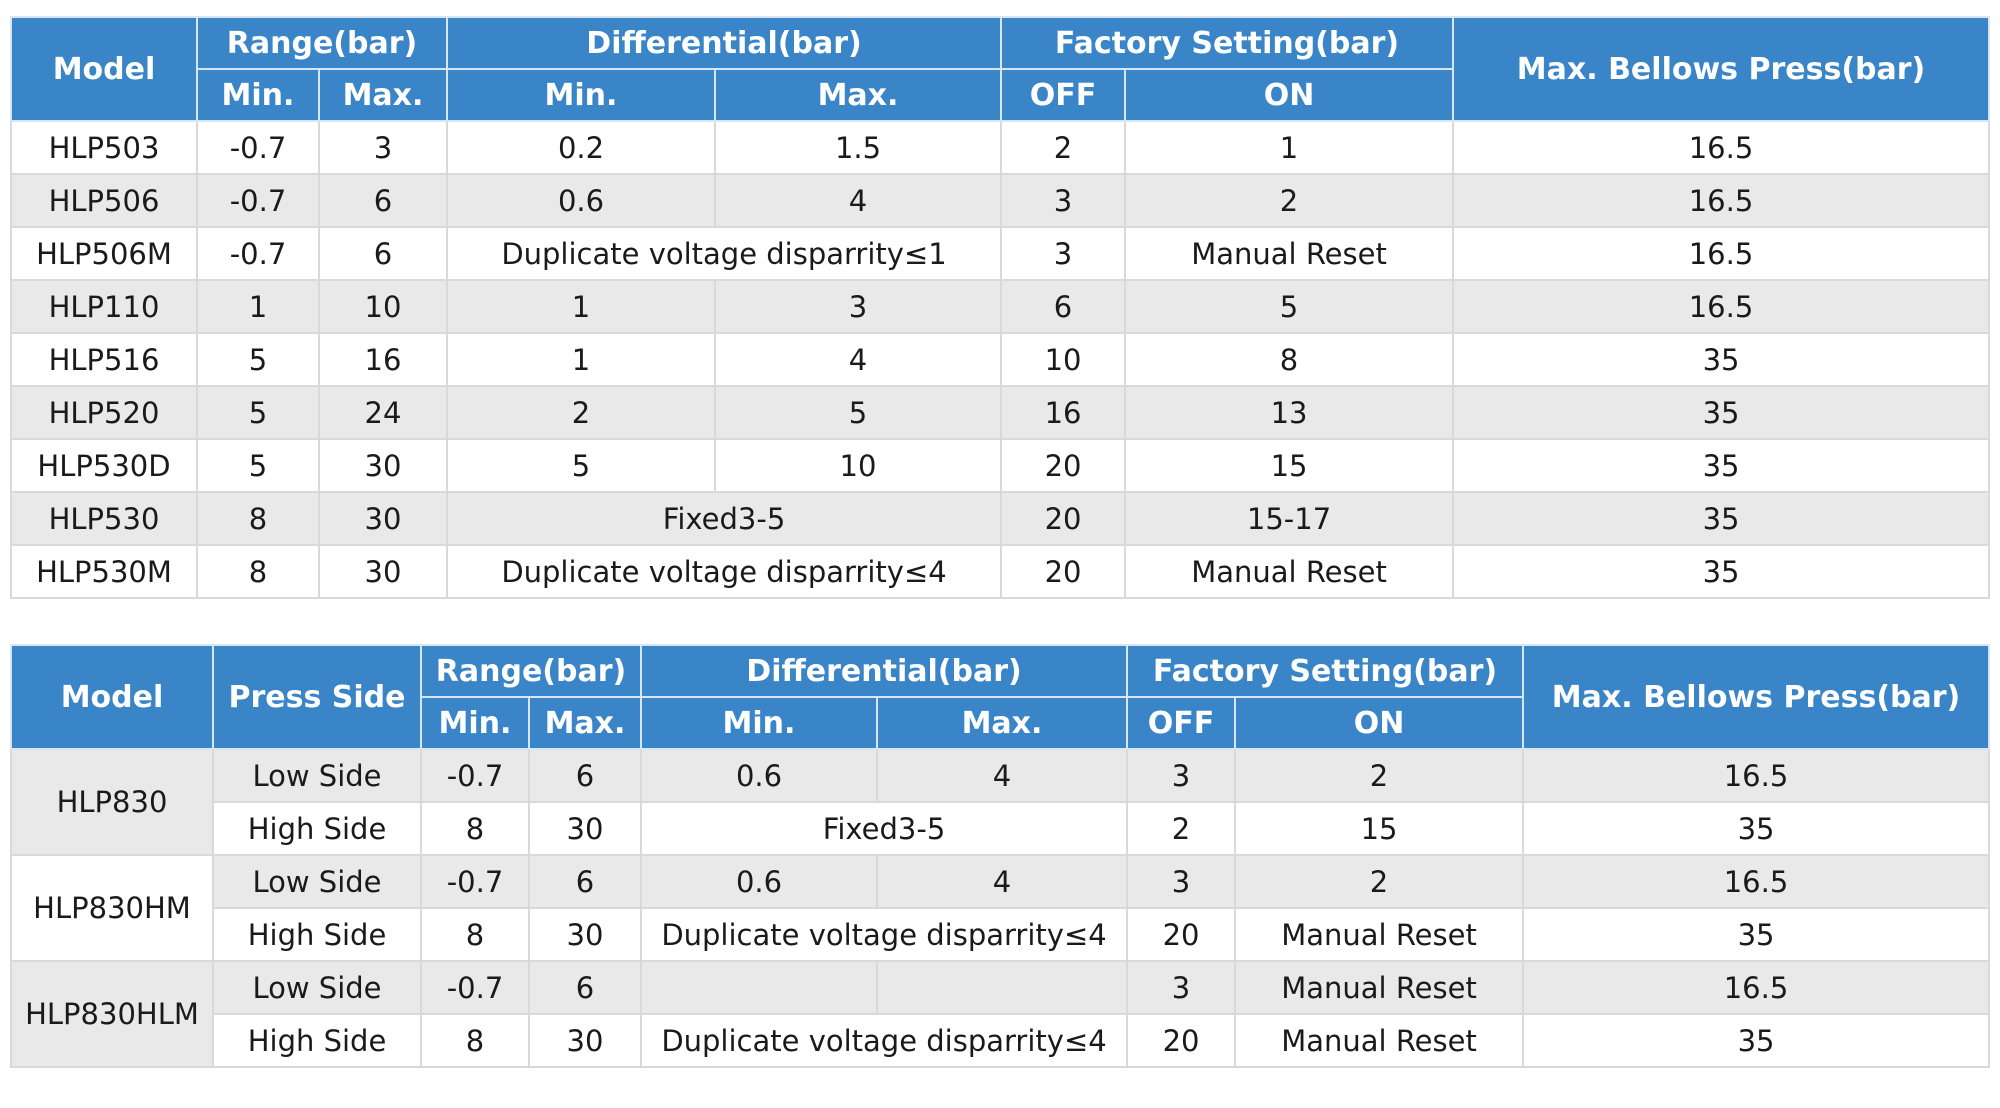  What do you see at coordinates (1227, 43) in the screenshot?
I see `header-factory-setting: Factory Setting(bar)` at bounding box center [1227, 43].